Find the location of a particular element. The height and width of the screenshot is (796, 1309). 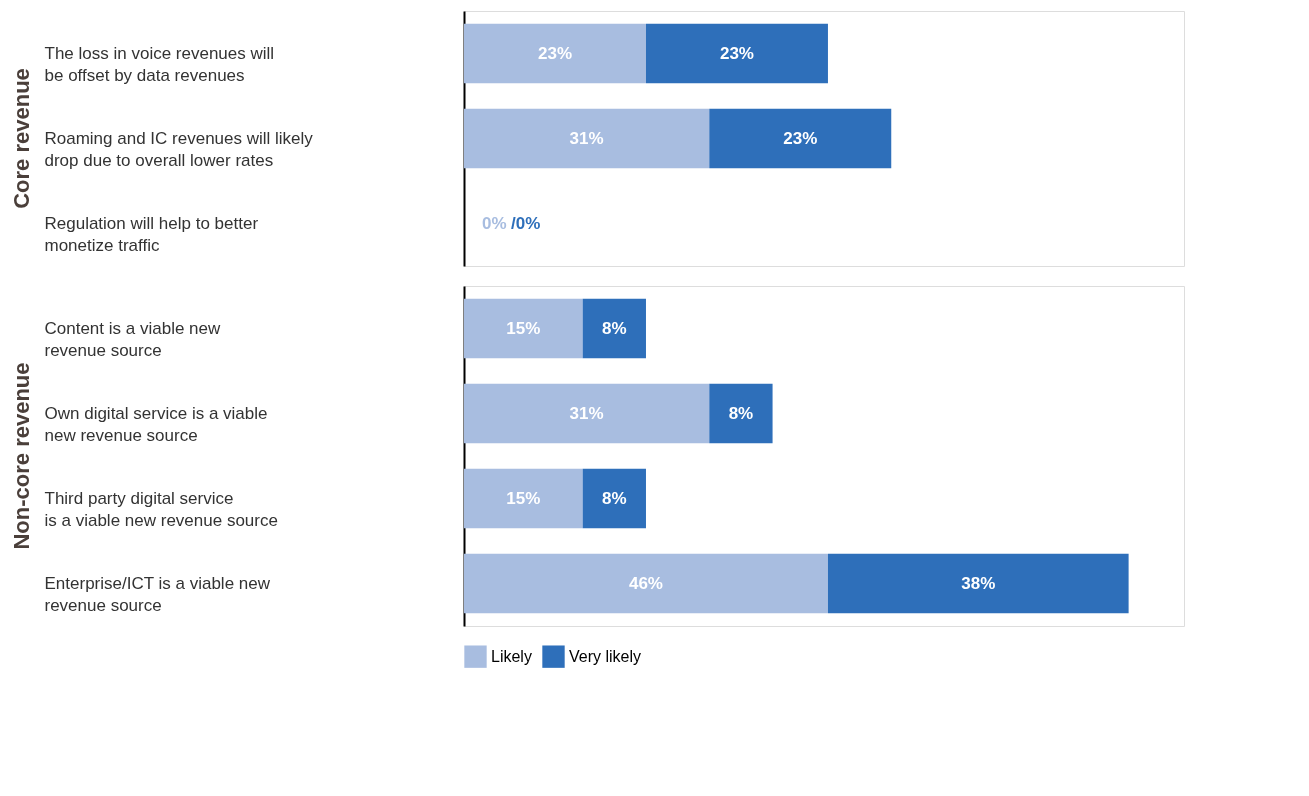

y-tick-label: Own digital service is a viable new revenue source is located at coordinates (156, 424).